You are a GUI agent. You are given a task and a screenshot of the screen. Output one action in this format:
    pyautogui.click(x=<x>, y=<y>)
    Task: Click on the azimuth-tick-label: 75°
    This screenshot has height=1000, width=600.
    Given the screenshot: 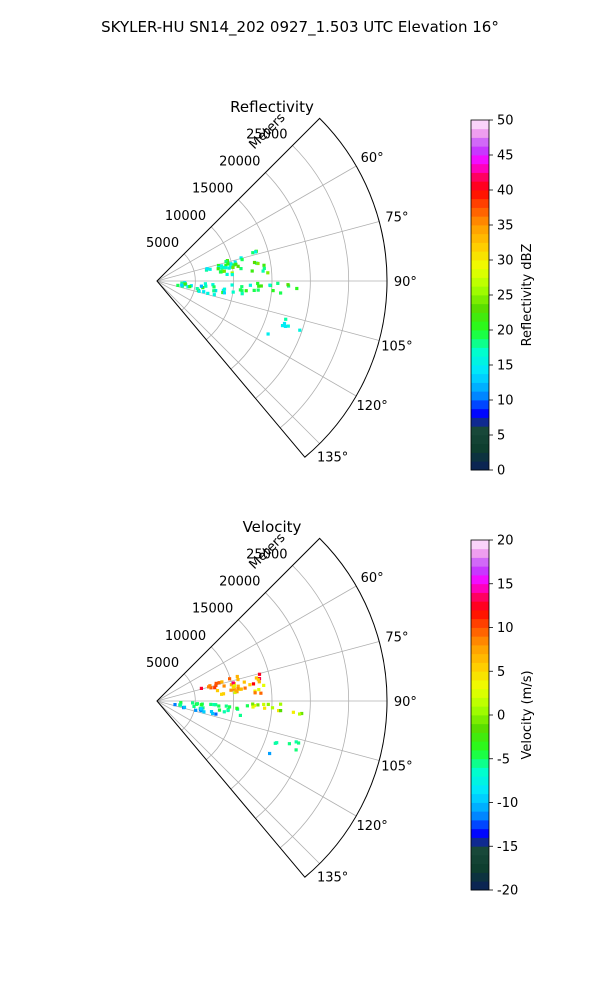 What is the action you would take?
    pyautogui.click(x=396, y=218)
    